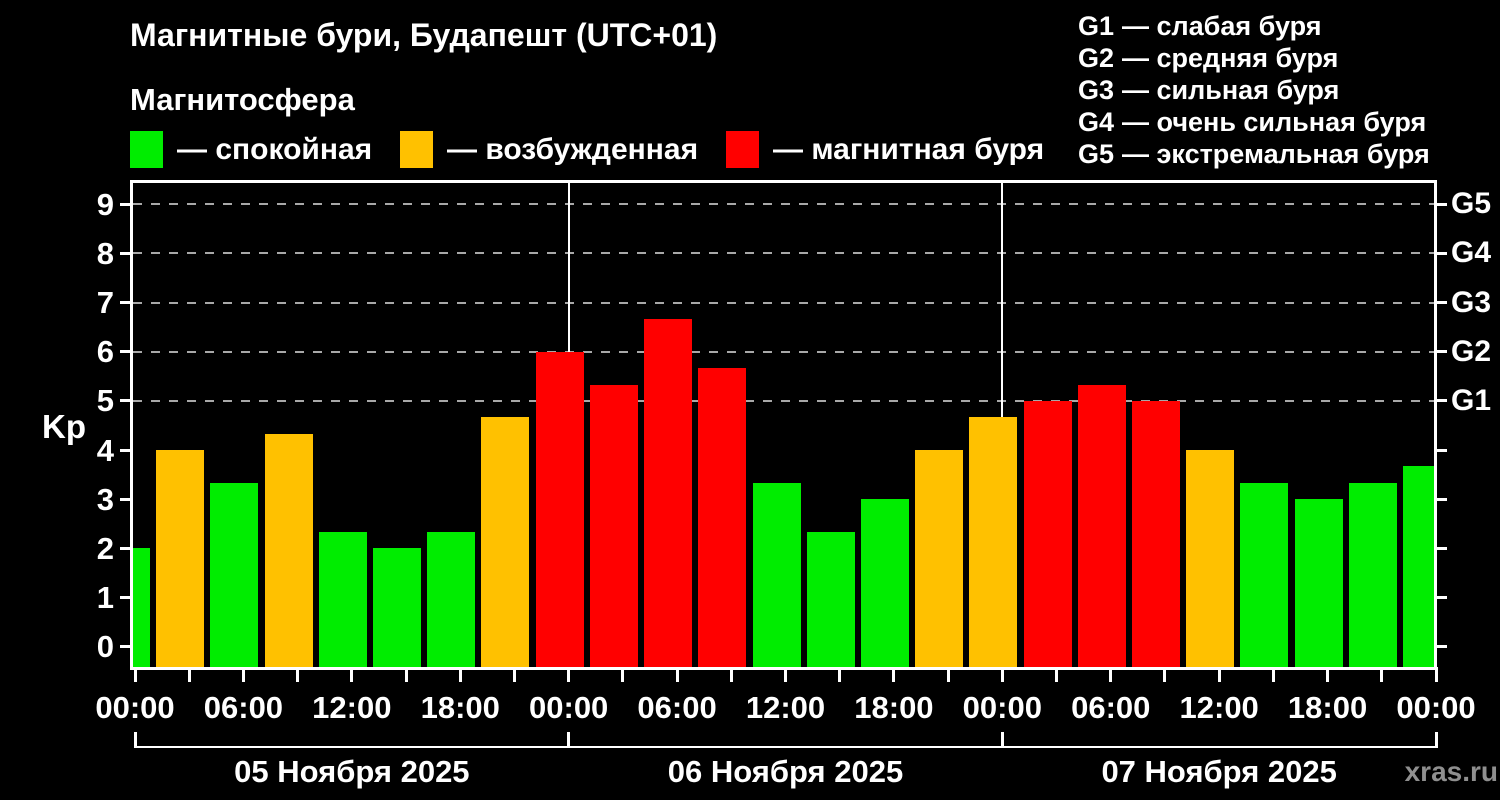  Describe the element at coordinates (1471, 302) in the screenshot. I see `g-axis-label-g3: G3` at that location.